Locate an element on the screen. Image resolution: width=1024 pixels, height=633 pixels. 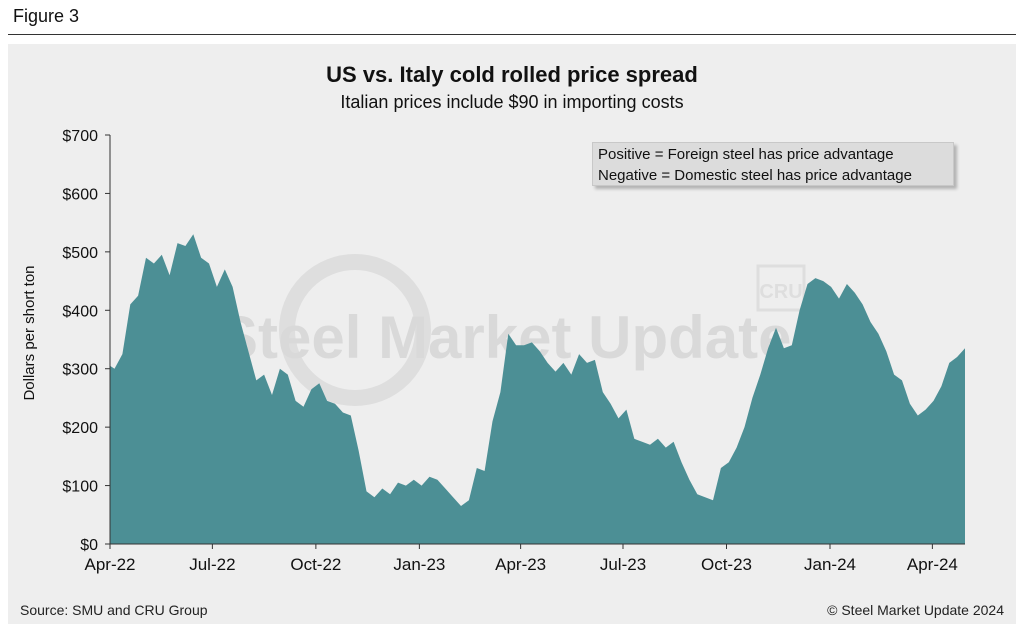
y-tick-label: $100 is located at coordinates (80, 487).